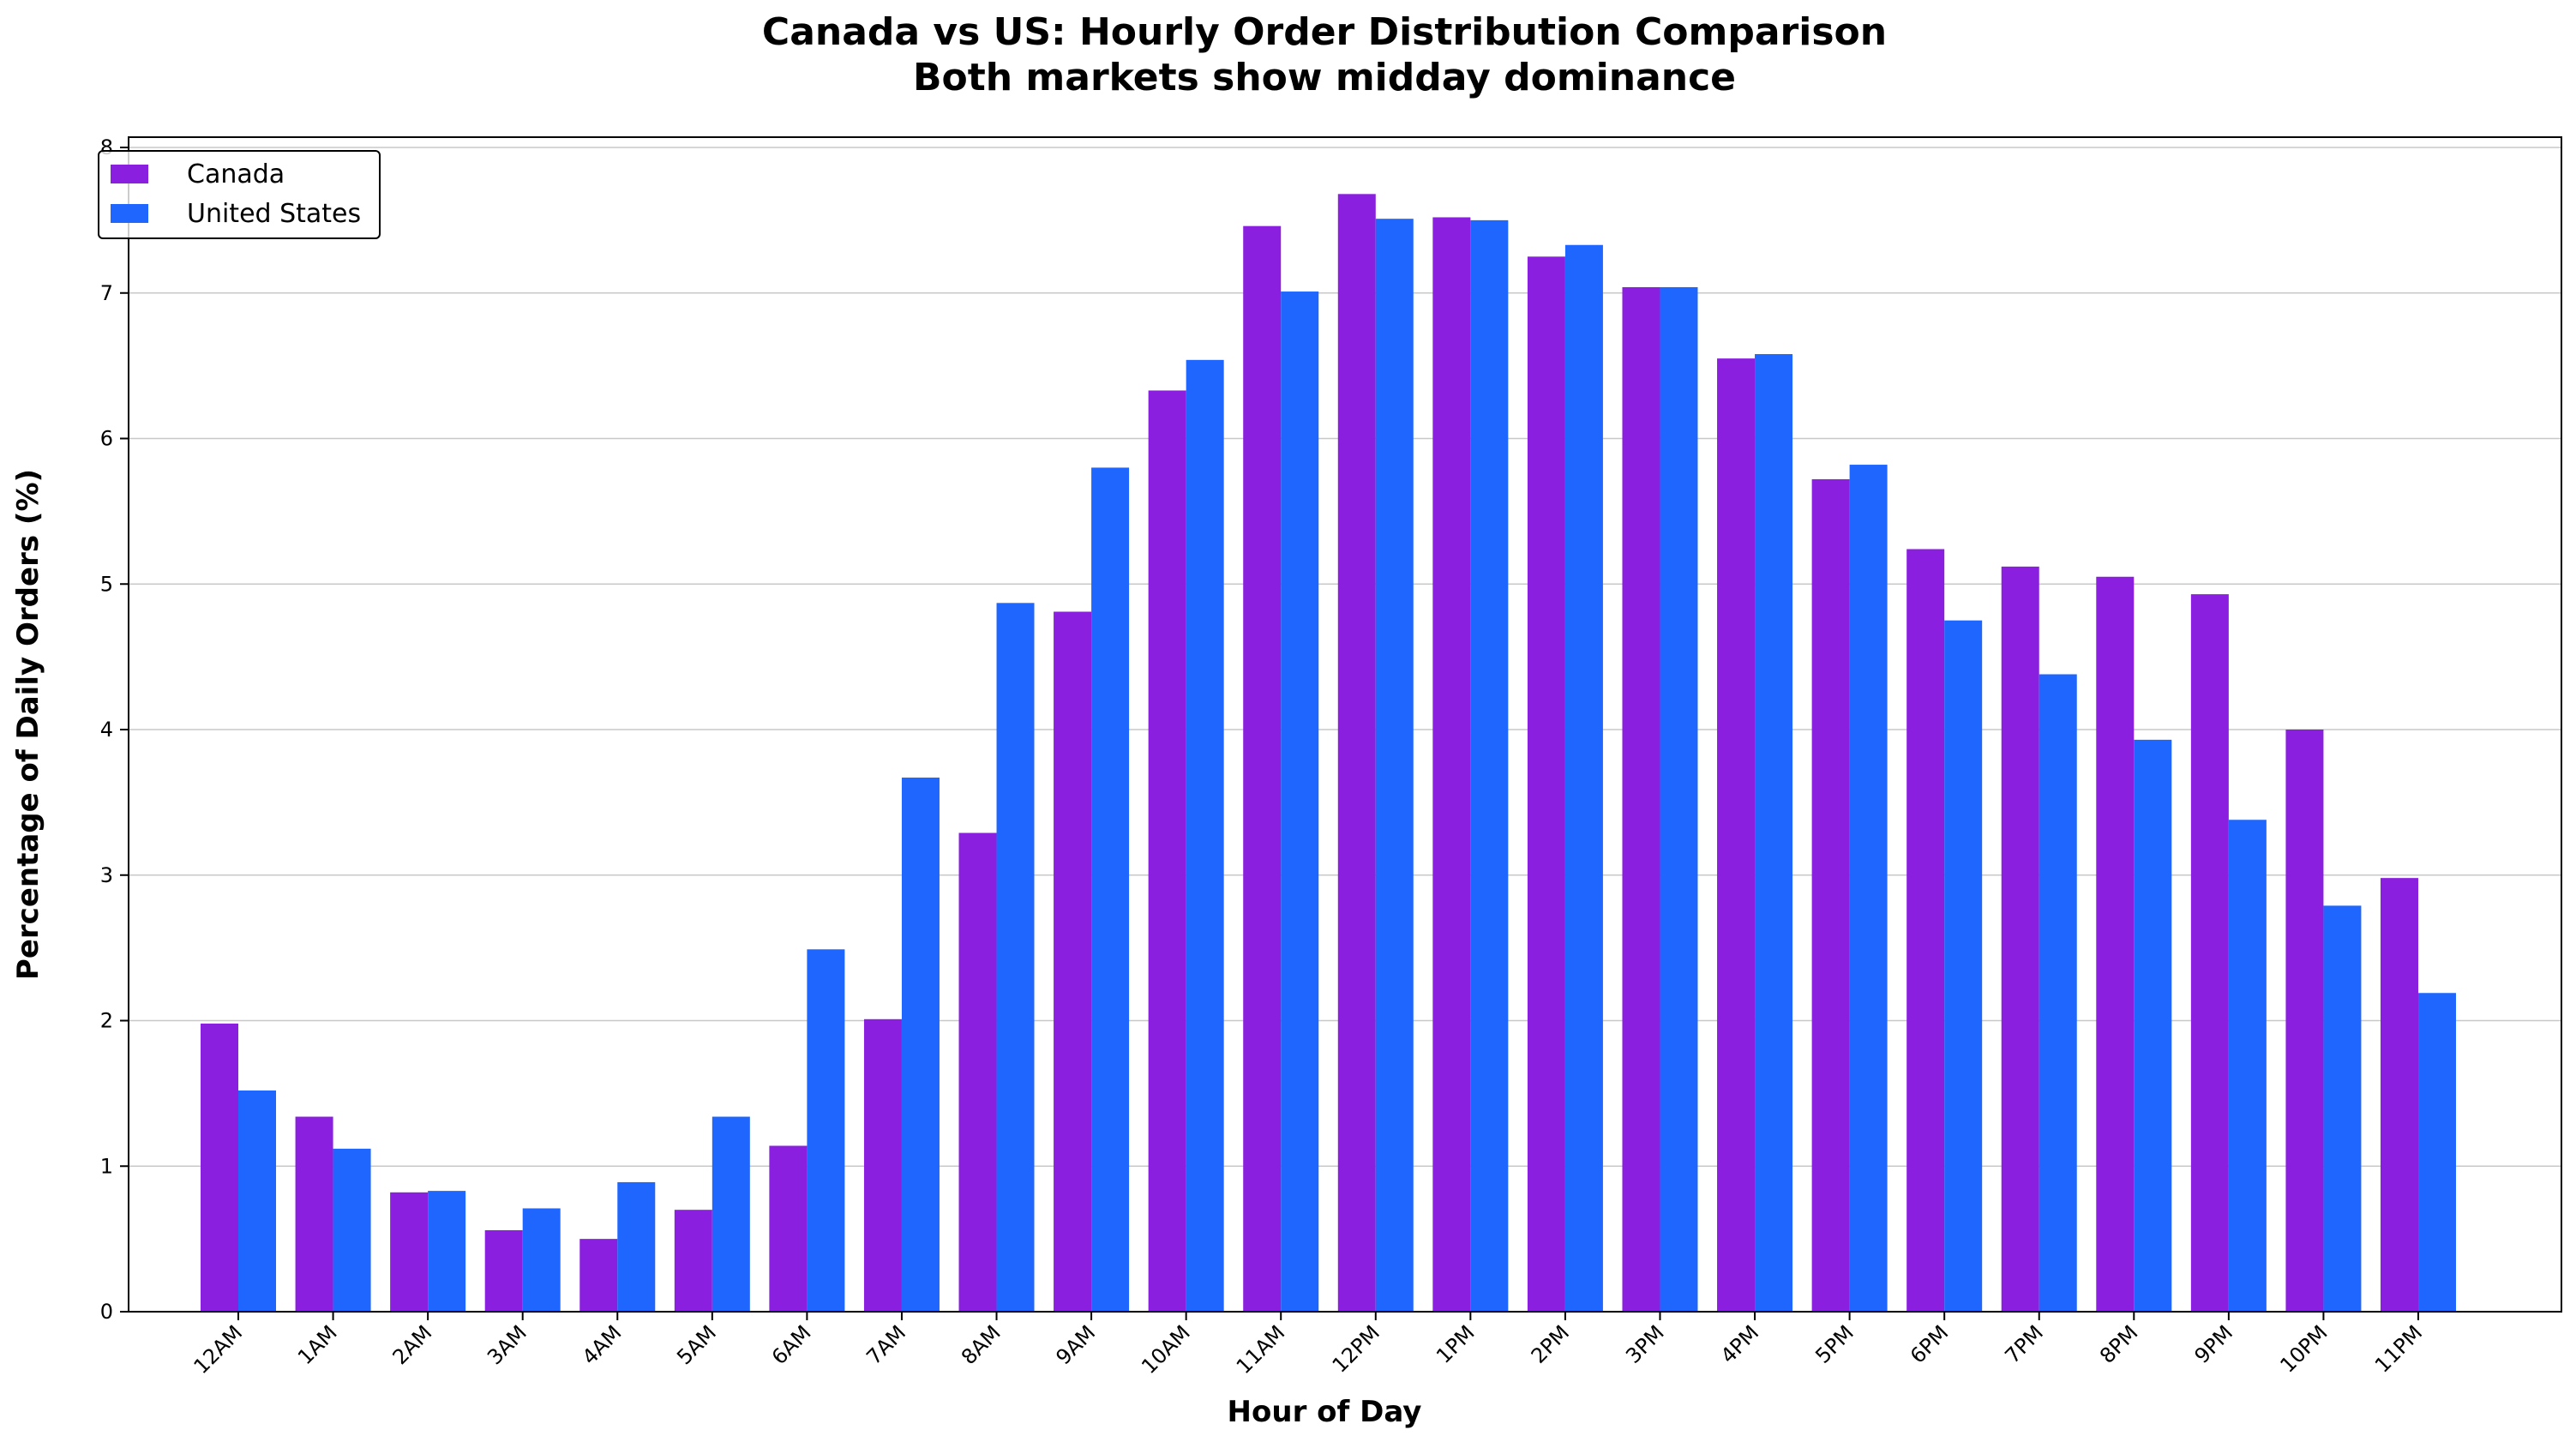  What do you see at coordinates (503, 1270) in the screenshot?
I see `bar-canada-3am` at bounding box center [503, 1270].